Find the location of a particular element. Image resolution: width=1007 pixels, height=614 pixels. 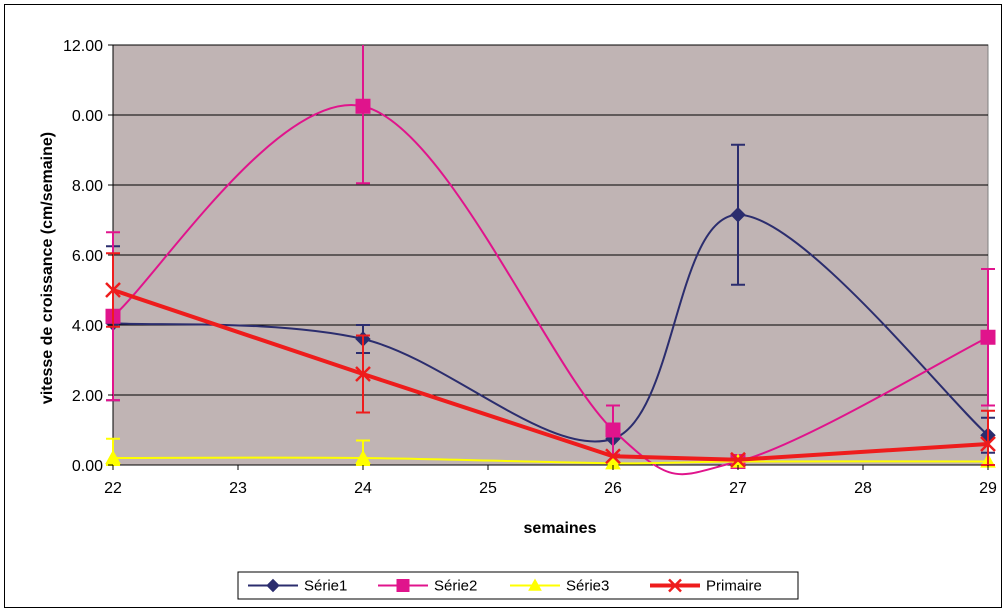

y-tick-label-1: 0.00 is located at coordinates (87, 116).